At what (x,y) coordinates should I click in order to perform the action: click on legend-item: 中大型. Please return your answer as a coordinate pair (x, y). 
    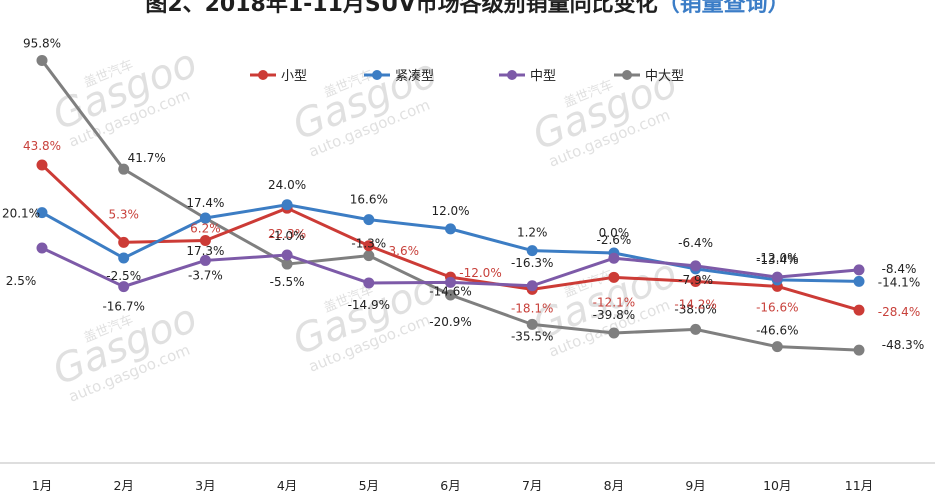
    Looking at the image, I should click on (649, 76).